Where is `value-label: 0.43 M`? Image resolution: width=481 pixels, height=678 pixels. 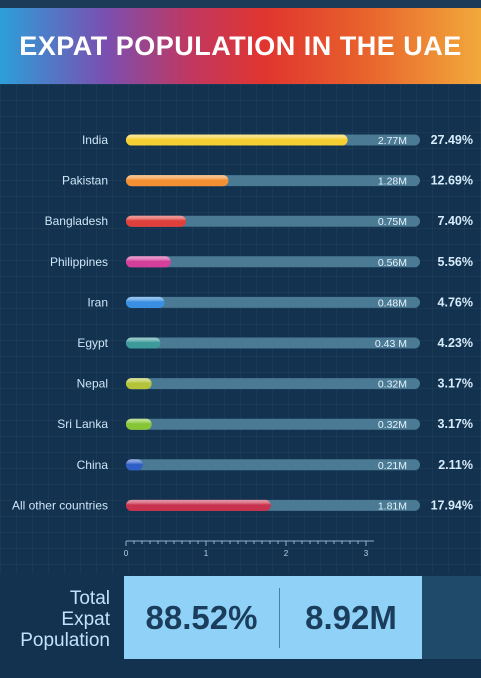
value-label: 0.43 M is located at coordinates (391, 344).